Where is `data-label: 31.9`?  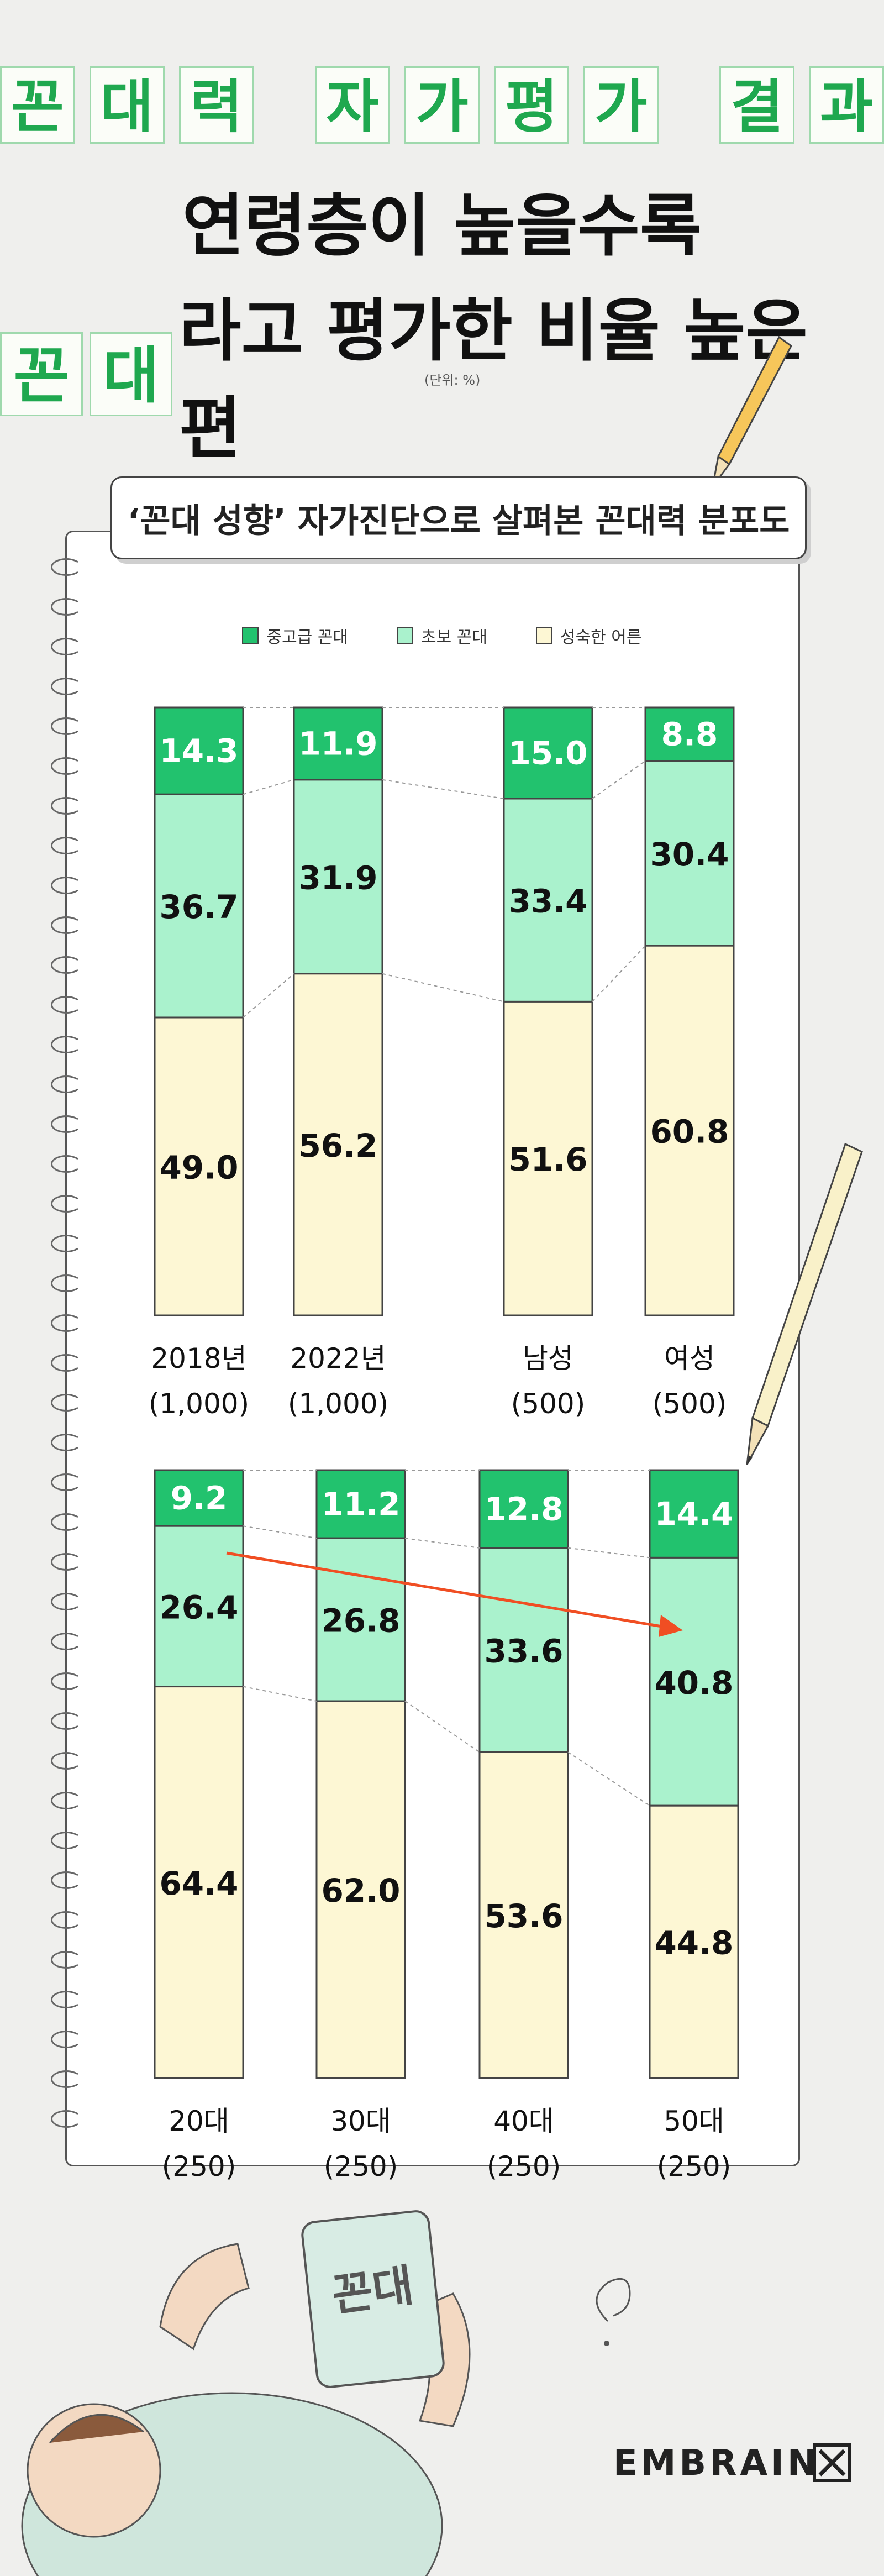
data-label: 31.9 is located at coordinates (337, 877).